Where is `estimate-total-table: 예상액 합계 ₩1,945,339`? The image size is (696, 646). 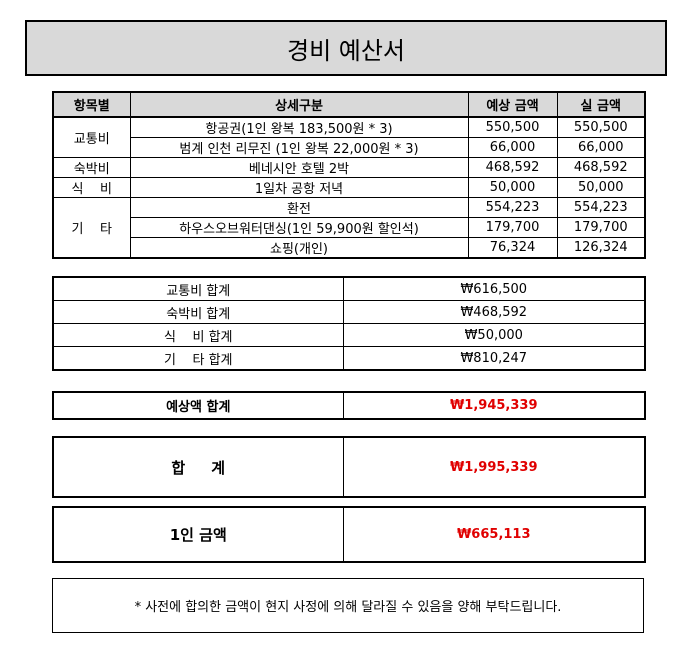
estimate-total-table: 예상액 합계 ₩1,945,339 is located at coordinates (349, 405).